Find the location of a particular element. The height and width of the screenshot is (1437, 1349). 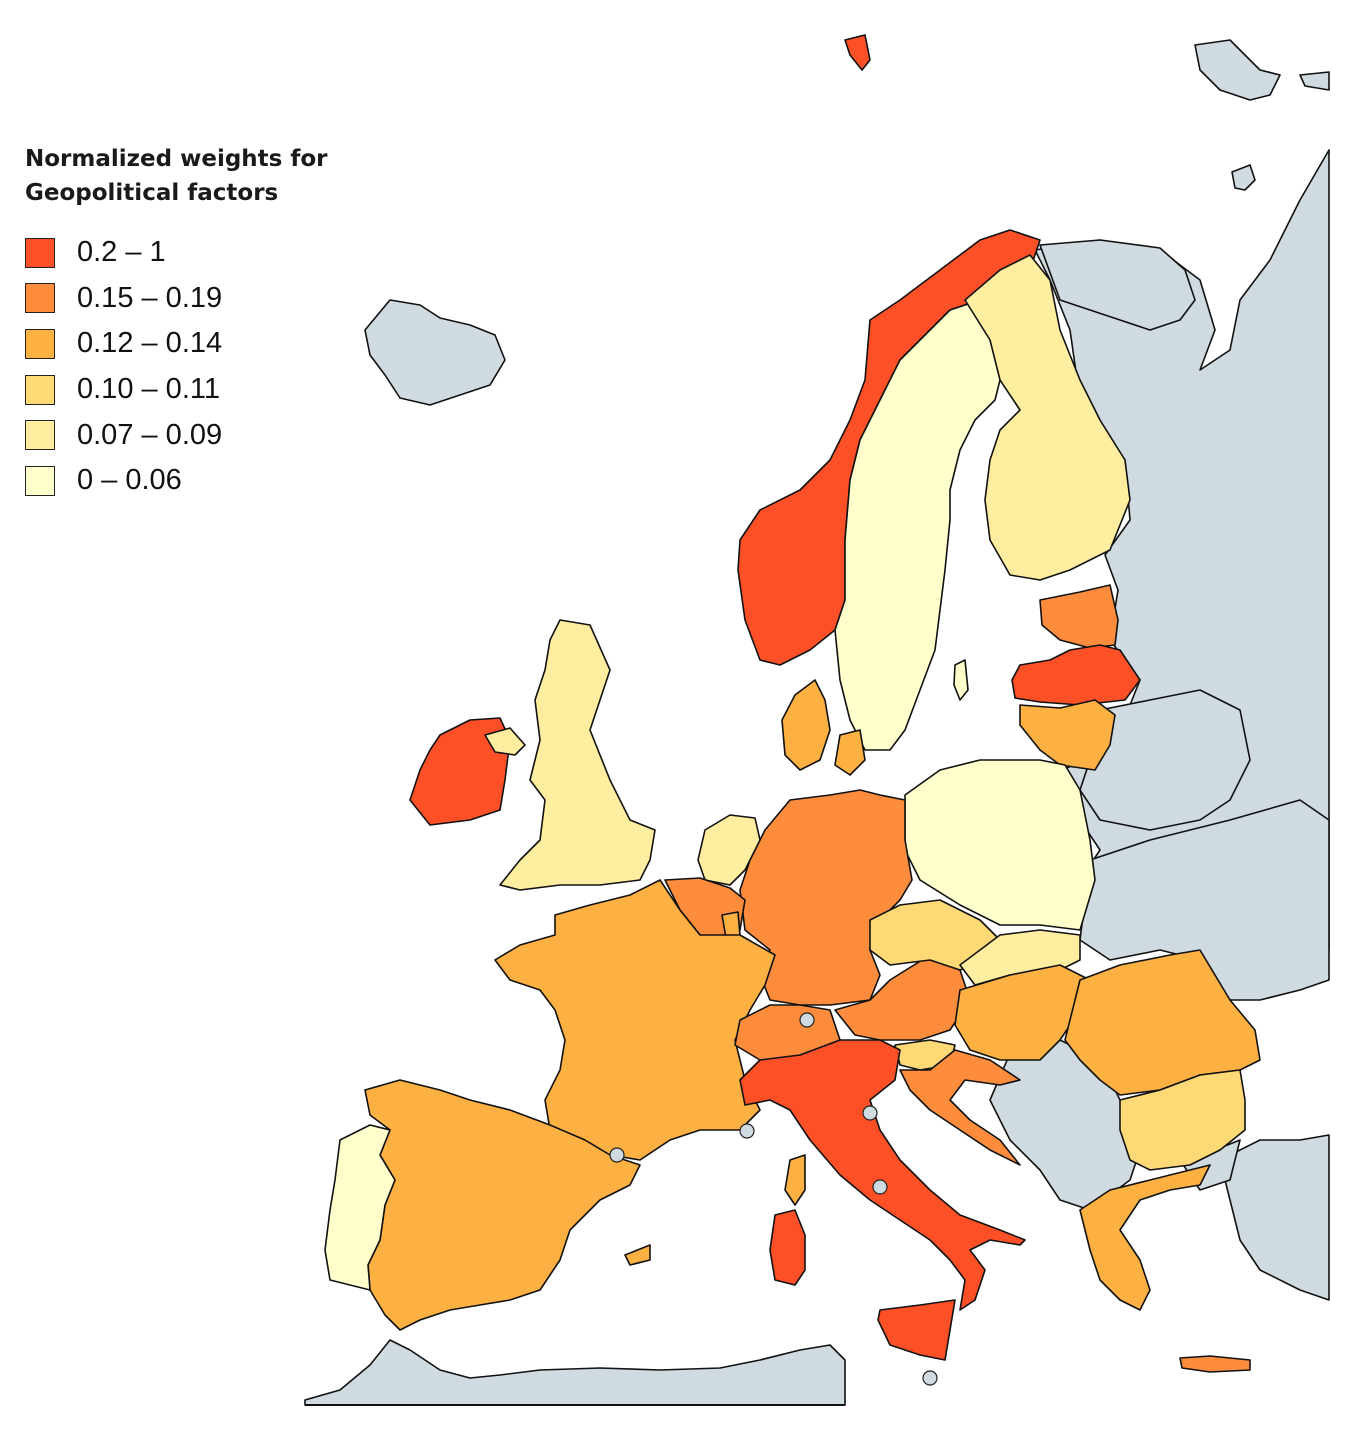

country-italy is located at coordinates (882, 1175).